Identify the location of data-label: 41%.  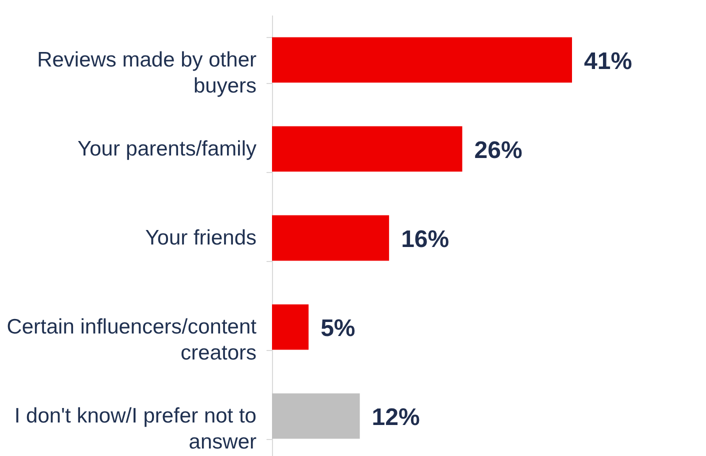
(608, 61).